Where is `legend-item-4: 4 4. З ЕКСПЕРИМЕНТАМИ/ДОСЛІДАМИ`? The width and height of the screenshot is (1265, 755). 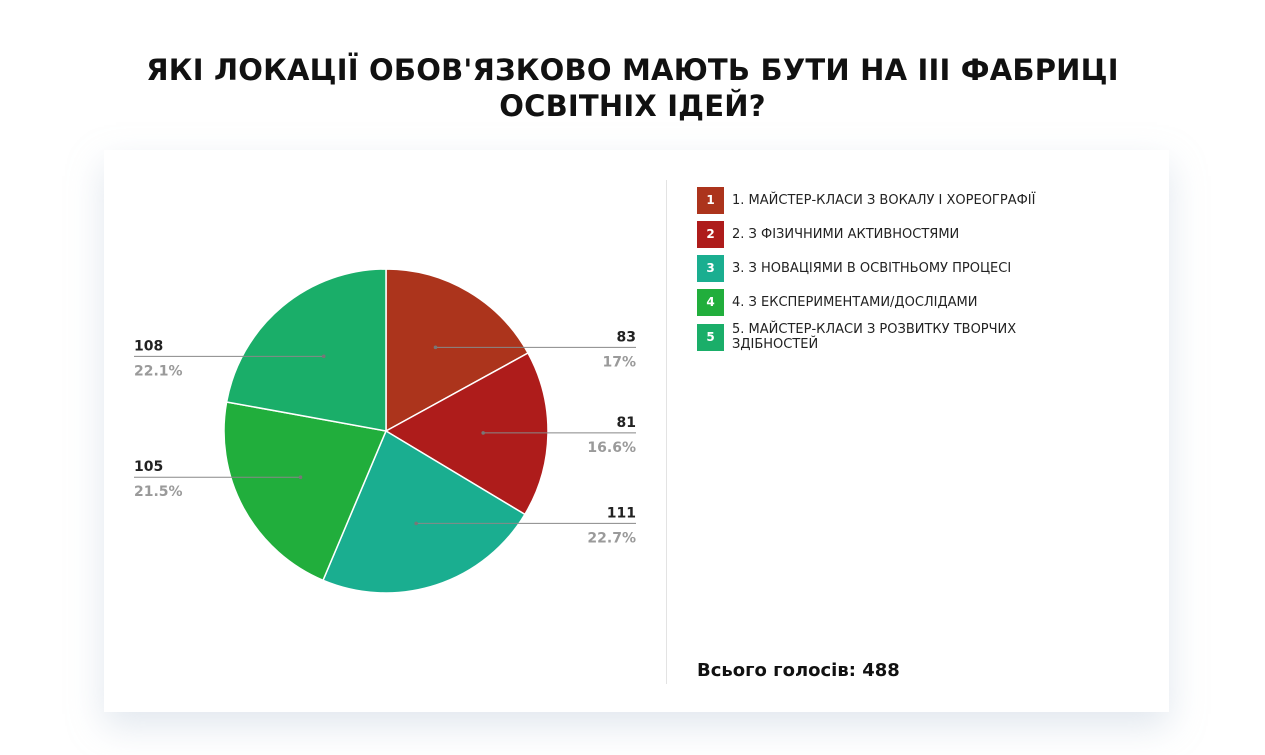 legend-item-4: 4 4. З ЕКСПЕРИМЕНТАМИ/ДОСЛІДАМИ is located at coordinates (917, 302).